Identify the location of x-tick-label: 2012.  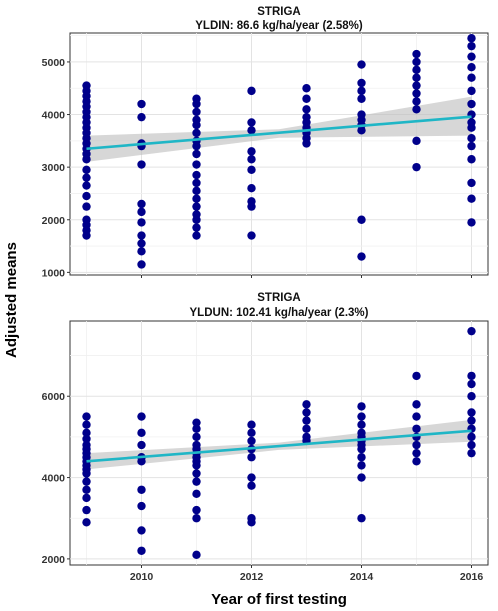
(252, 577).